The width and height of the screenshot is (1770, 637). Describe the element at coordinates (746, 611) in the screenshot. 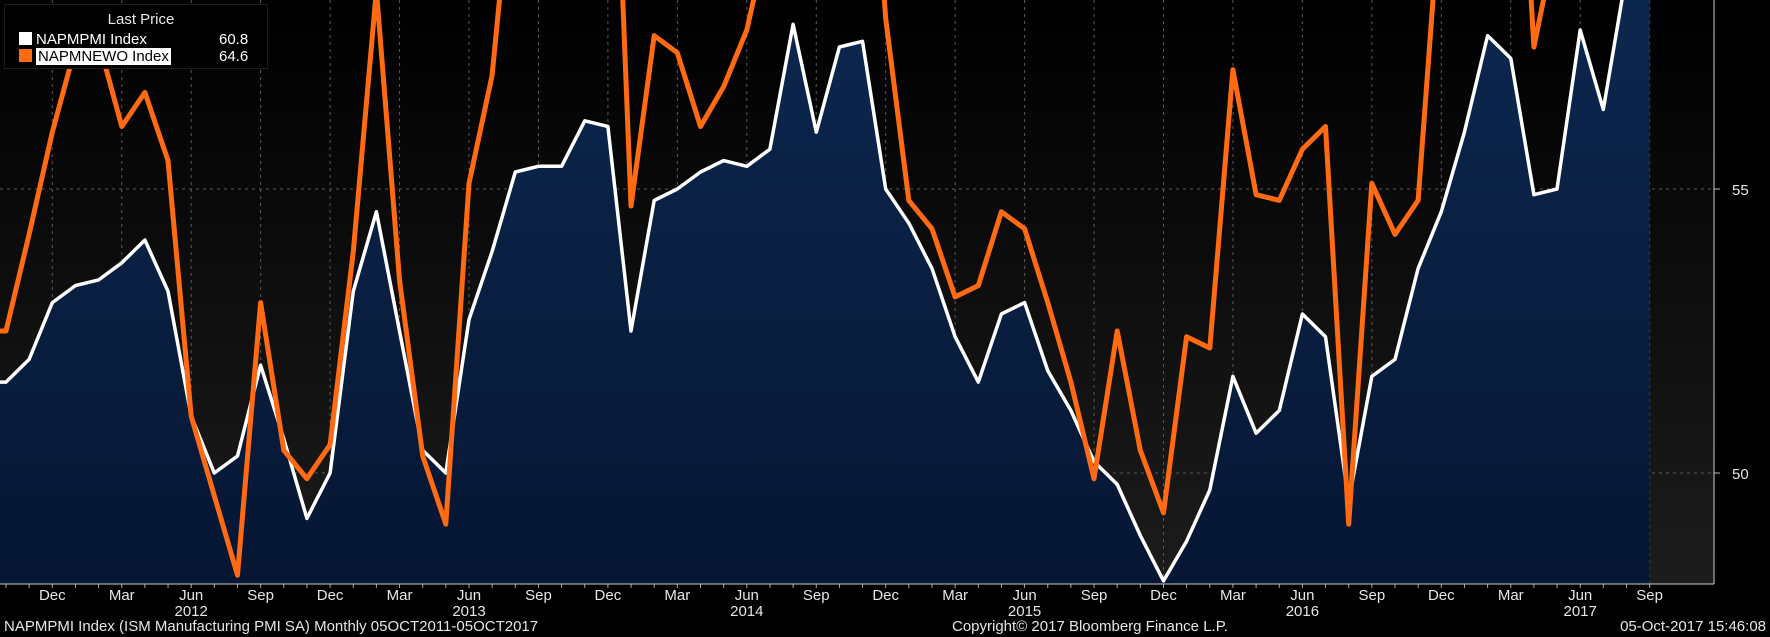

I see `x-year-label: 2014` at that location.